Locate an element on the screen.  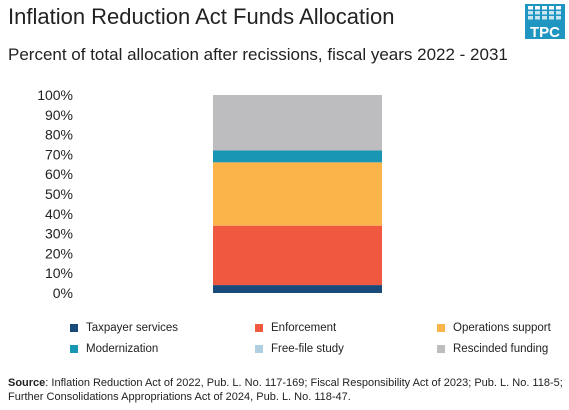
logo-text: TPC is located at coordinates (545, 31).